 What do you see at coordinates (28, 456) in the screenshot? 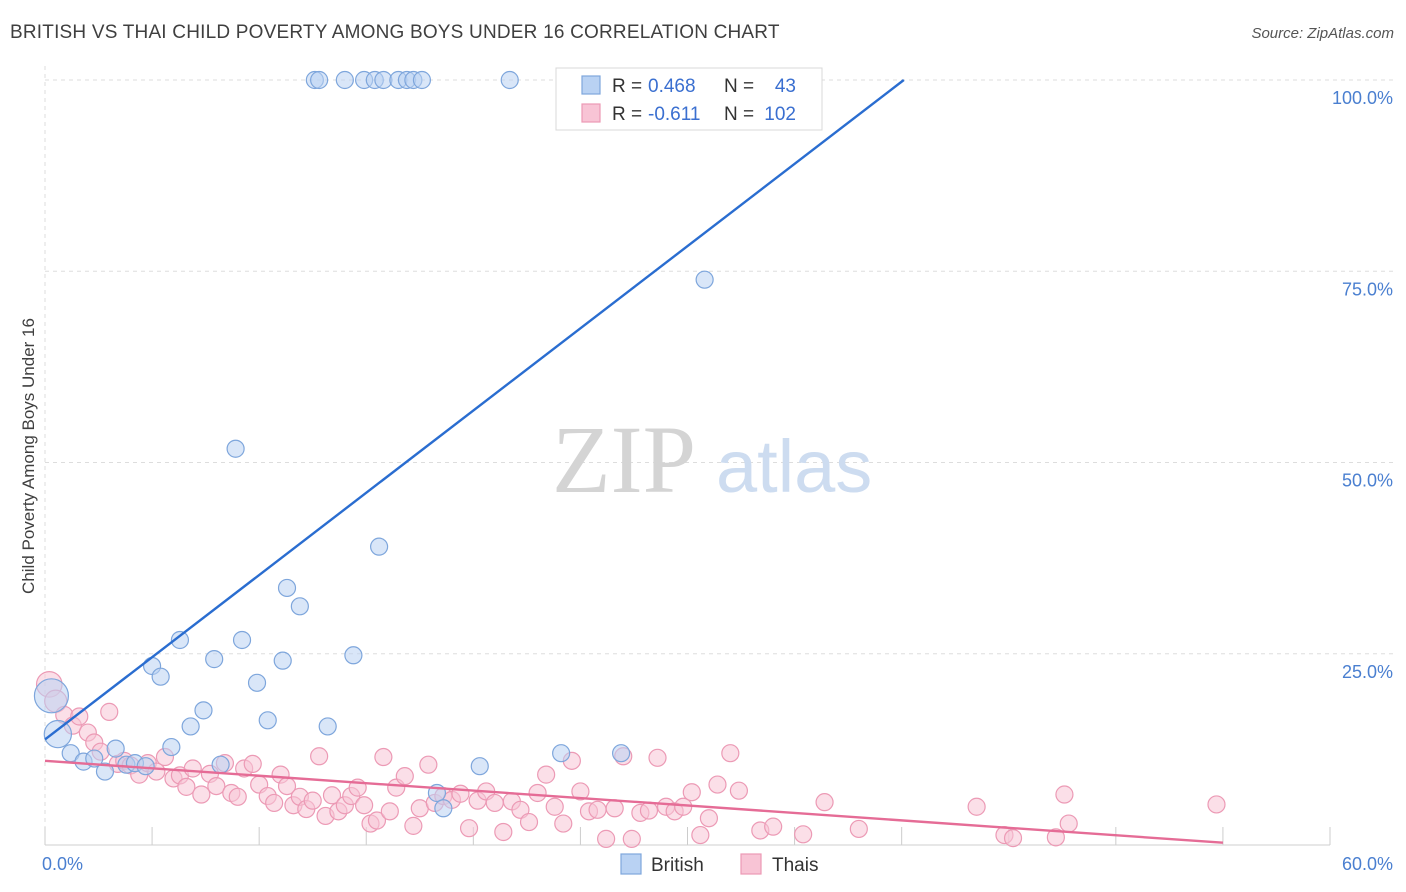
I see `y-axis-label: Child Poverty Among Boys Under 16` at bounding box center [28, 456].